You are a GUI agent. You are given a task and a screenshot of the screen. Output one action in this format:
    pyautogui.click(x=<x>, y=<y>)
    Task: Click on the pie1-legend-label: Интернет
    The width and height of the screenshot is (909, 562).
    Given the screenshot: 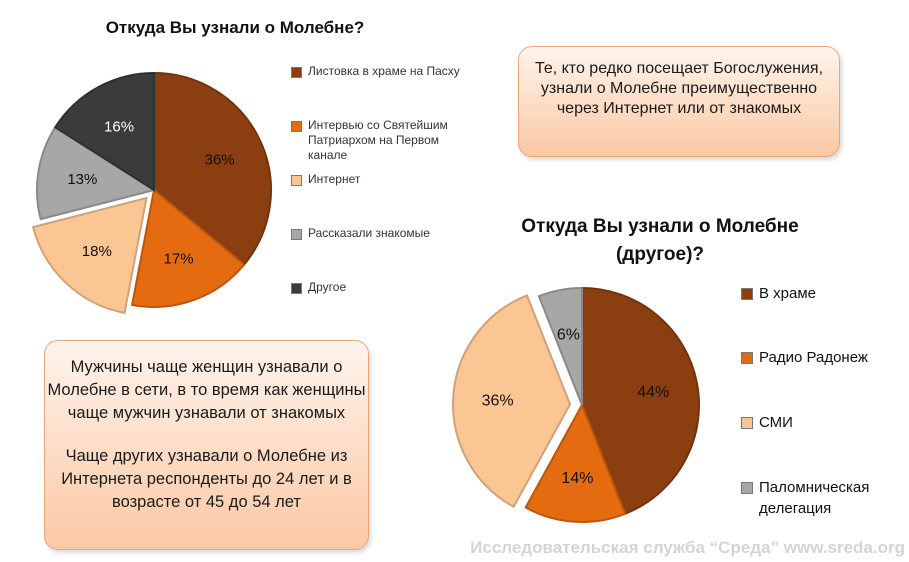 What is the action you would take?
    pyautogui.click(x=334, y=179)
    